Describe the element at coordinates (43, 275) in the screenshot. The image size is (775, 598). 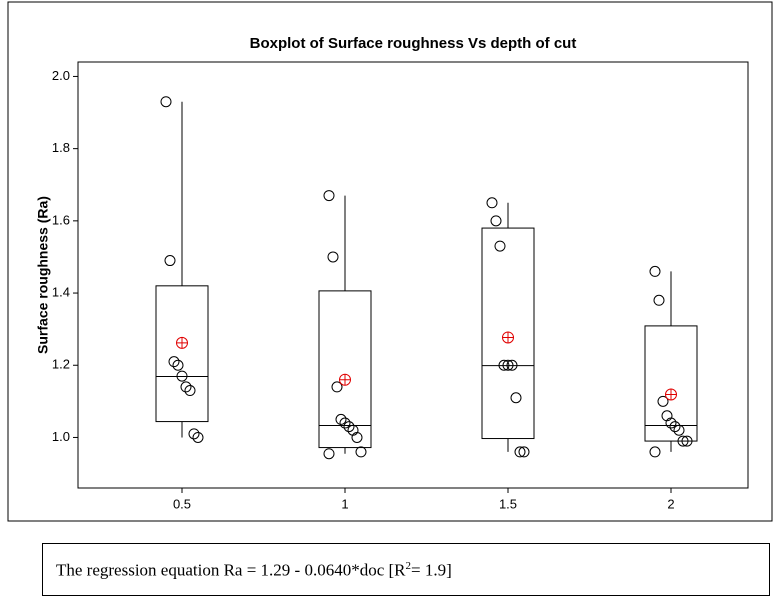
I see `y-axis-label: Surface roughness (Ra)` at that location.